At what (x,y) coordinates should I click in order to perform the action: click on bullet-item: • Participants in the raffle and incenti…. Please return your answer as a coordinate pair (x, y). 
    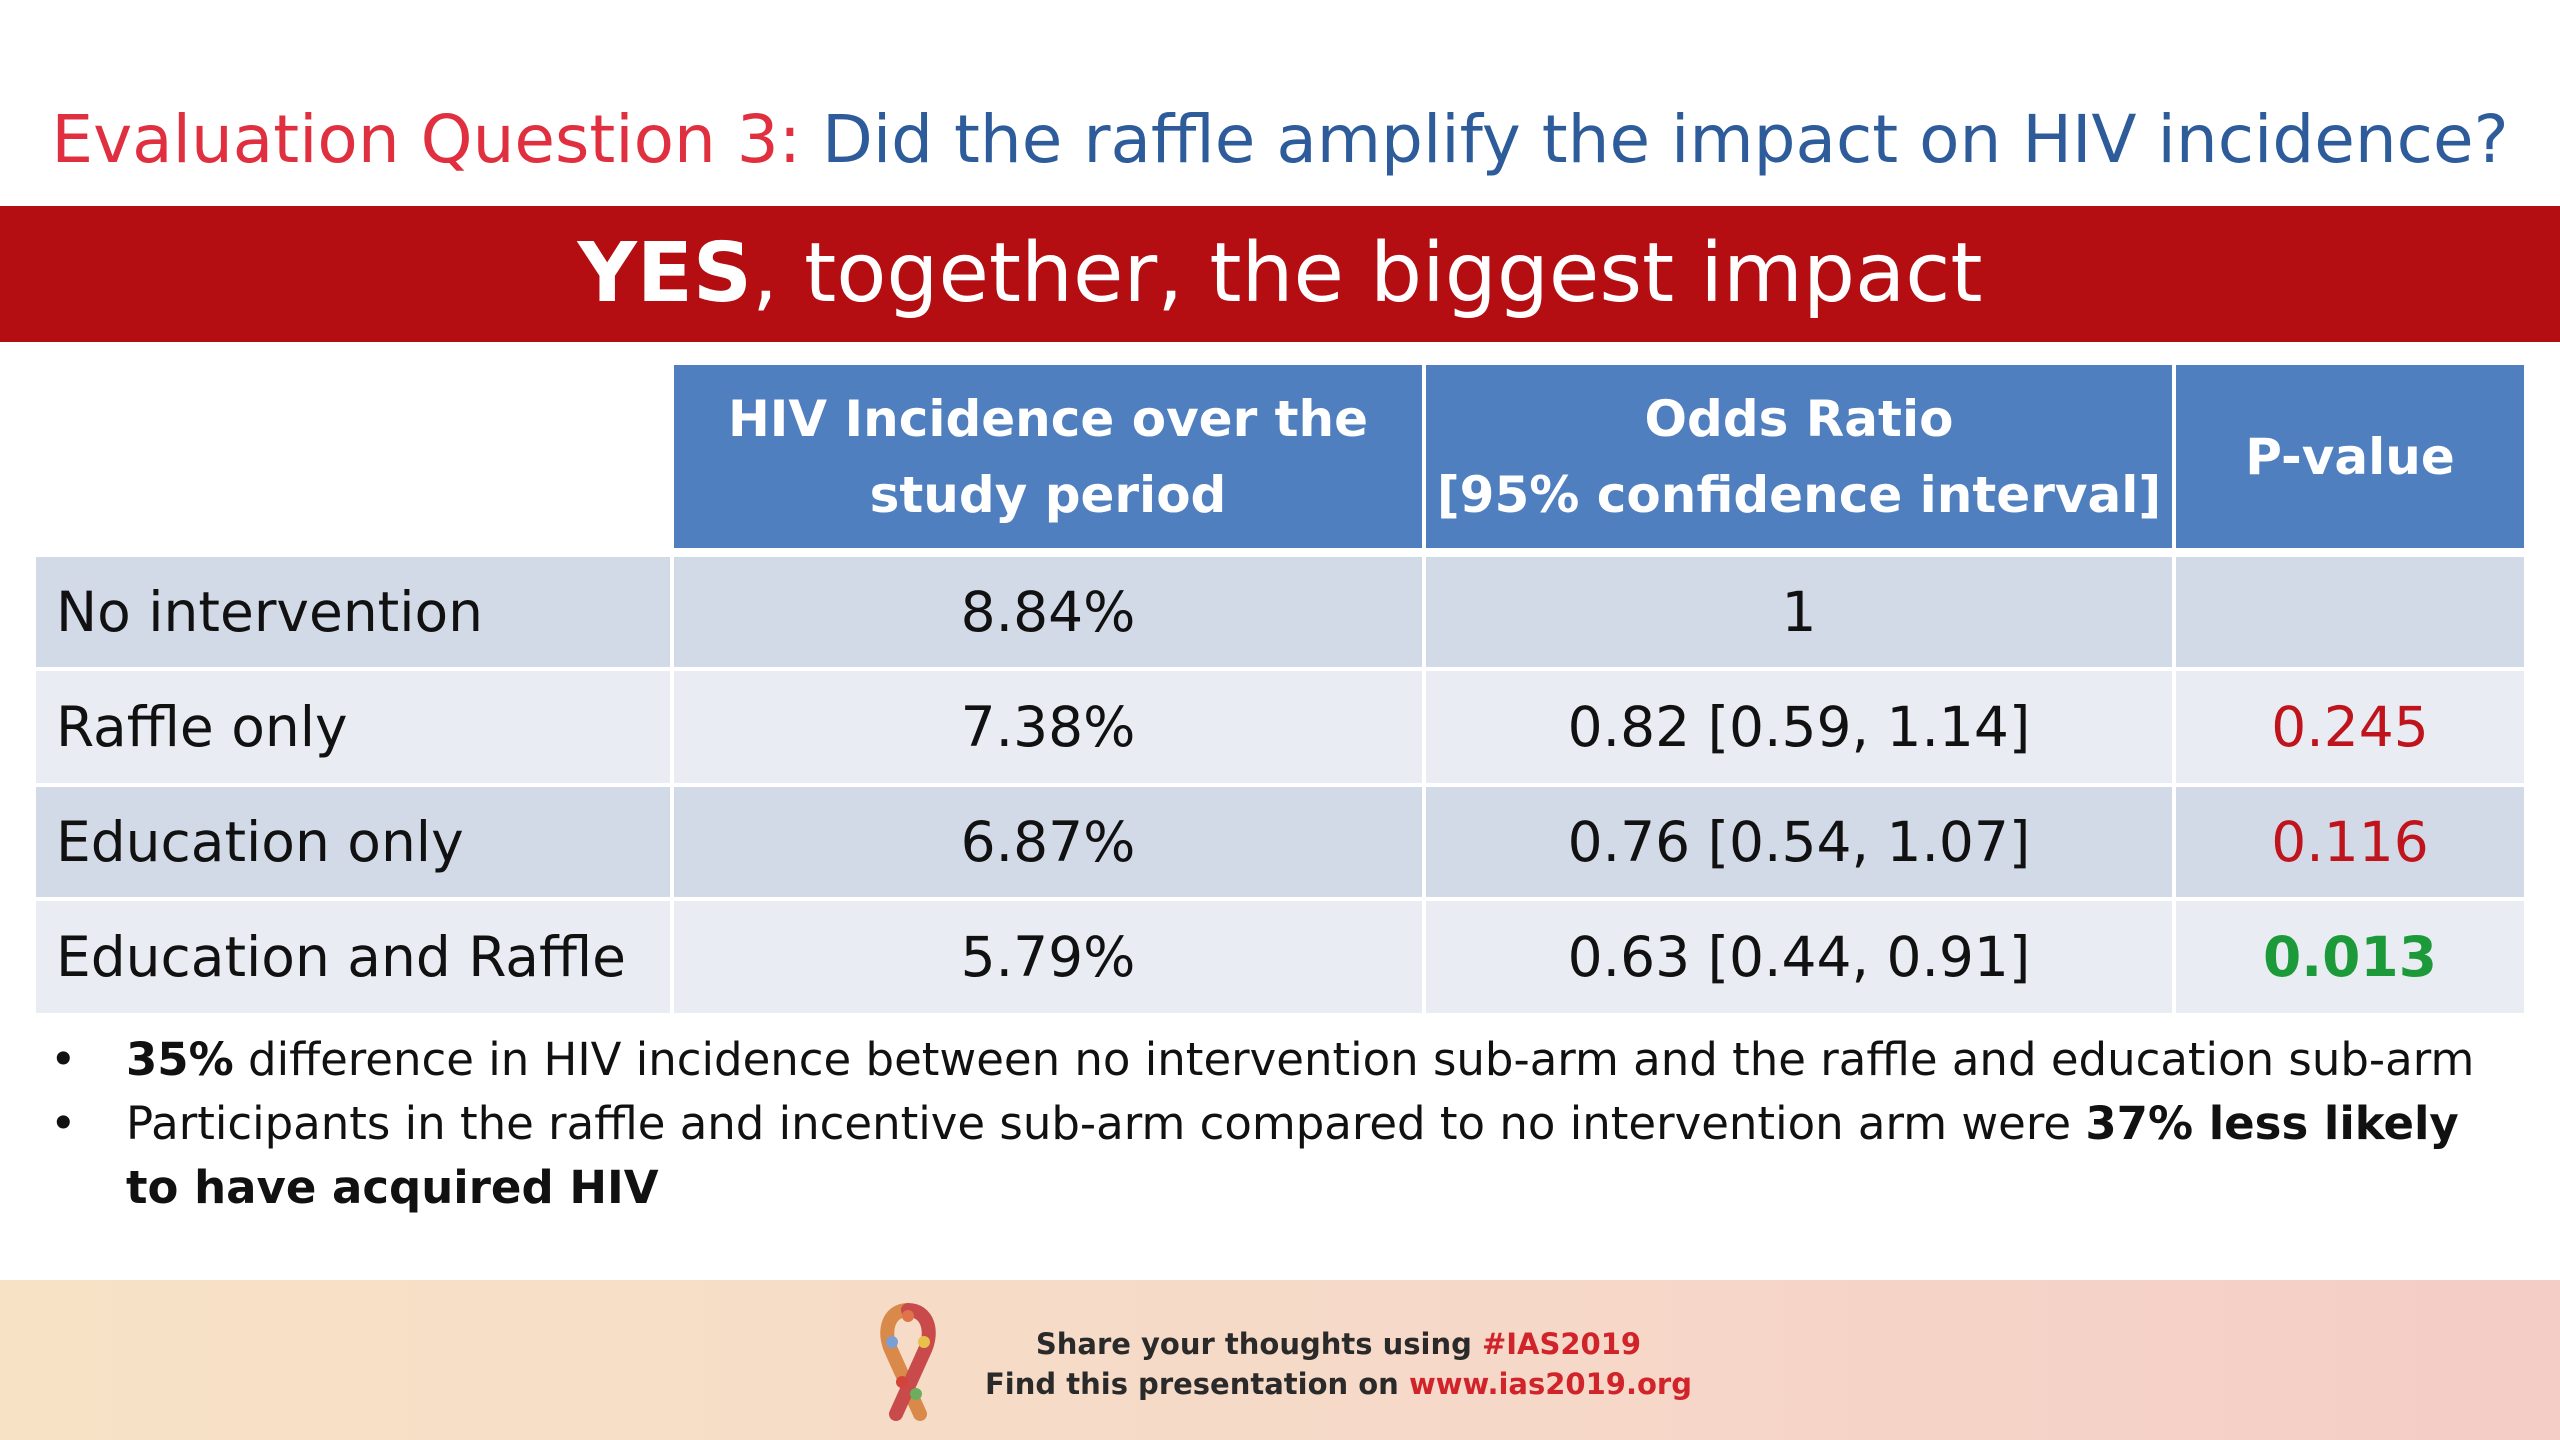
    Looking at the image, I should click on (1280, 1156).